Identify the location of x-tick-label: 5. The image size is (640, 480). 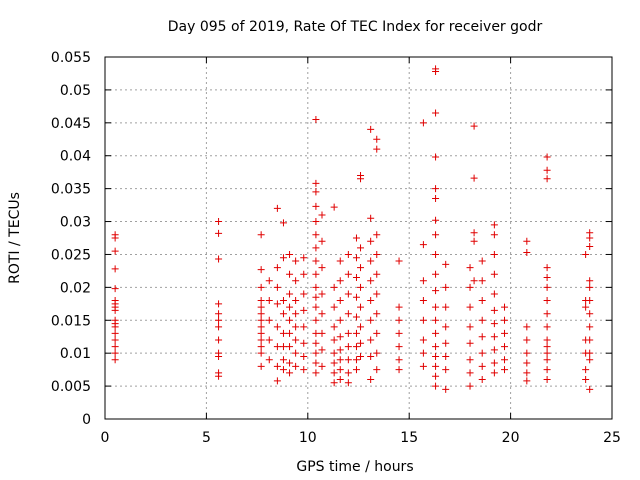
(206, 438).